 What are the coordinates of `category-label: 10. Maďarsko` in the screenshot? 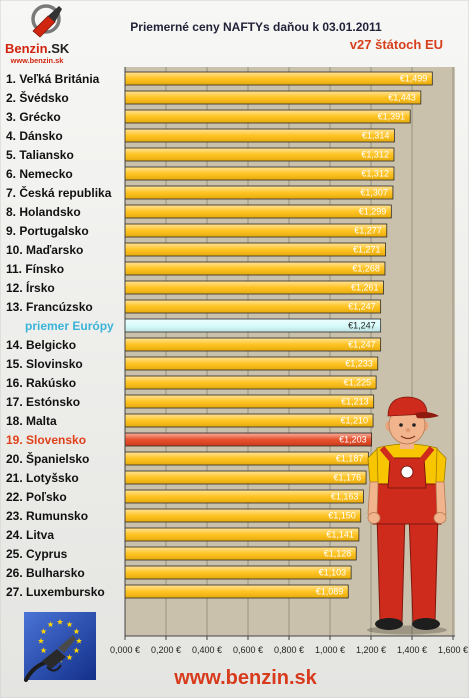 It's located at (44, 250).